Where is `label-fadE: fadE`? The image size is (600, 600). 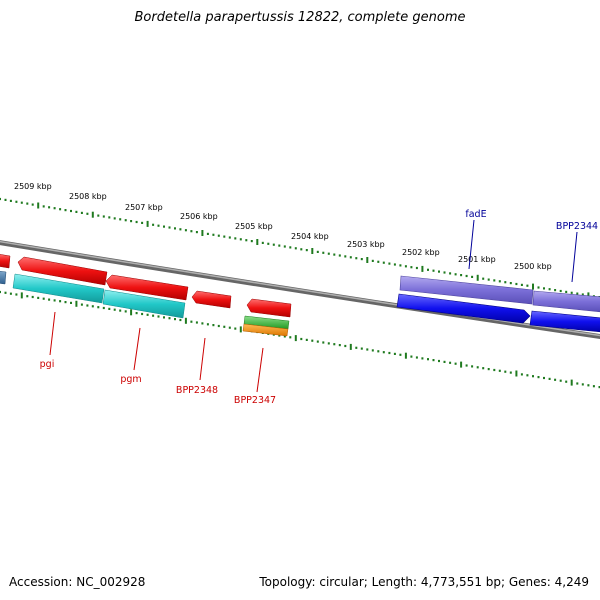 label-fadE: fadE is located at coordinates (475, 214).